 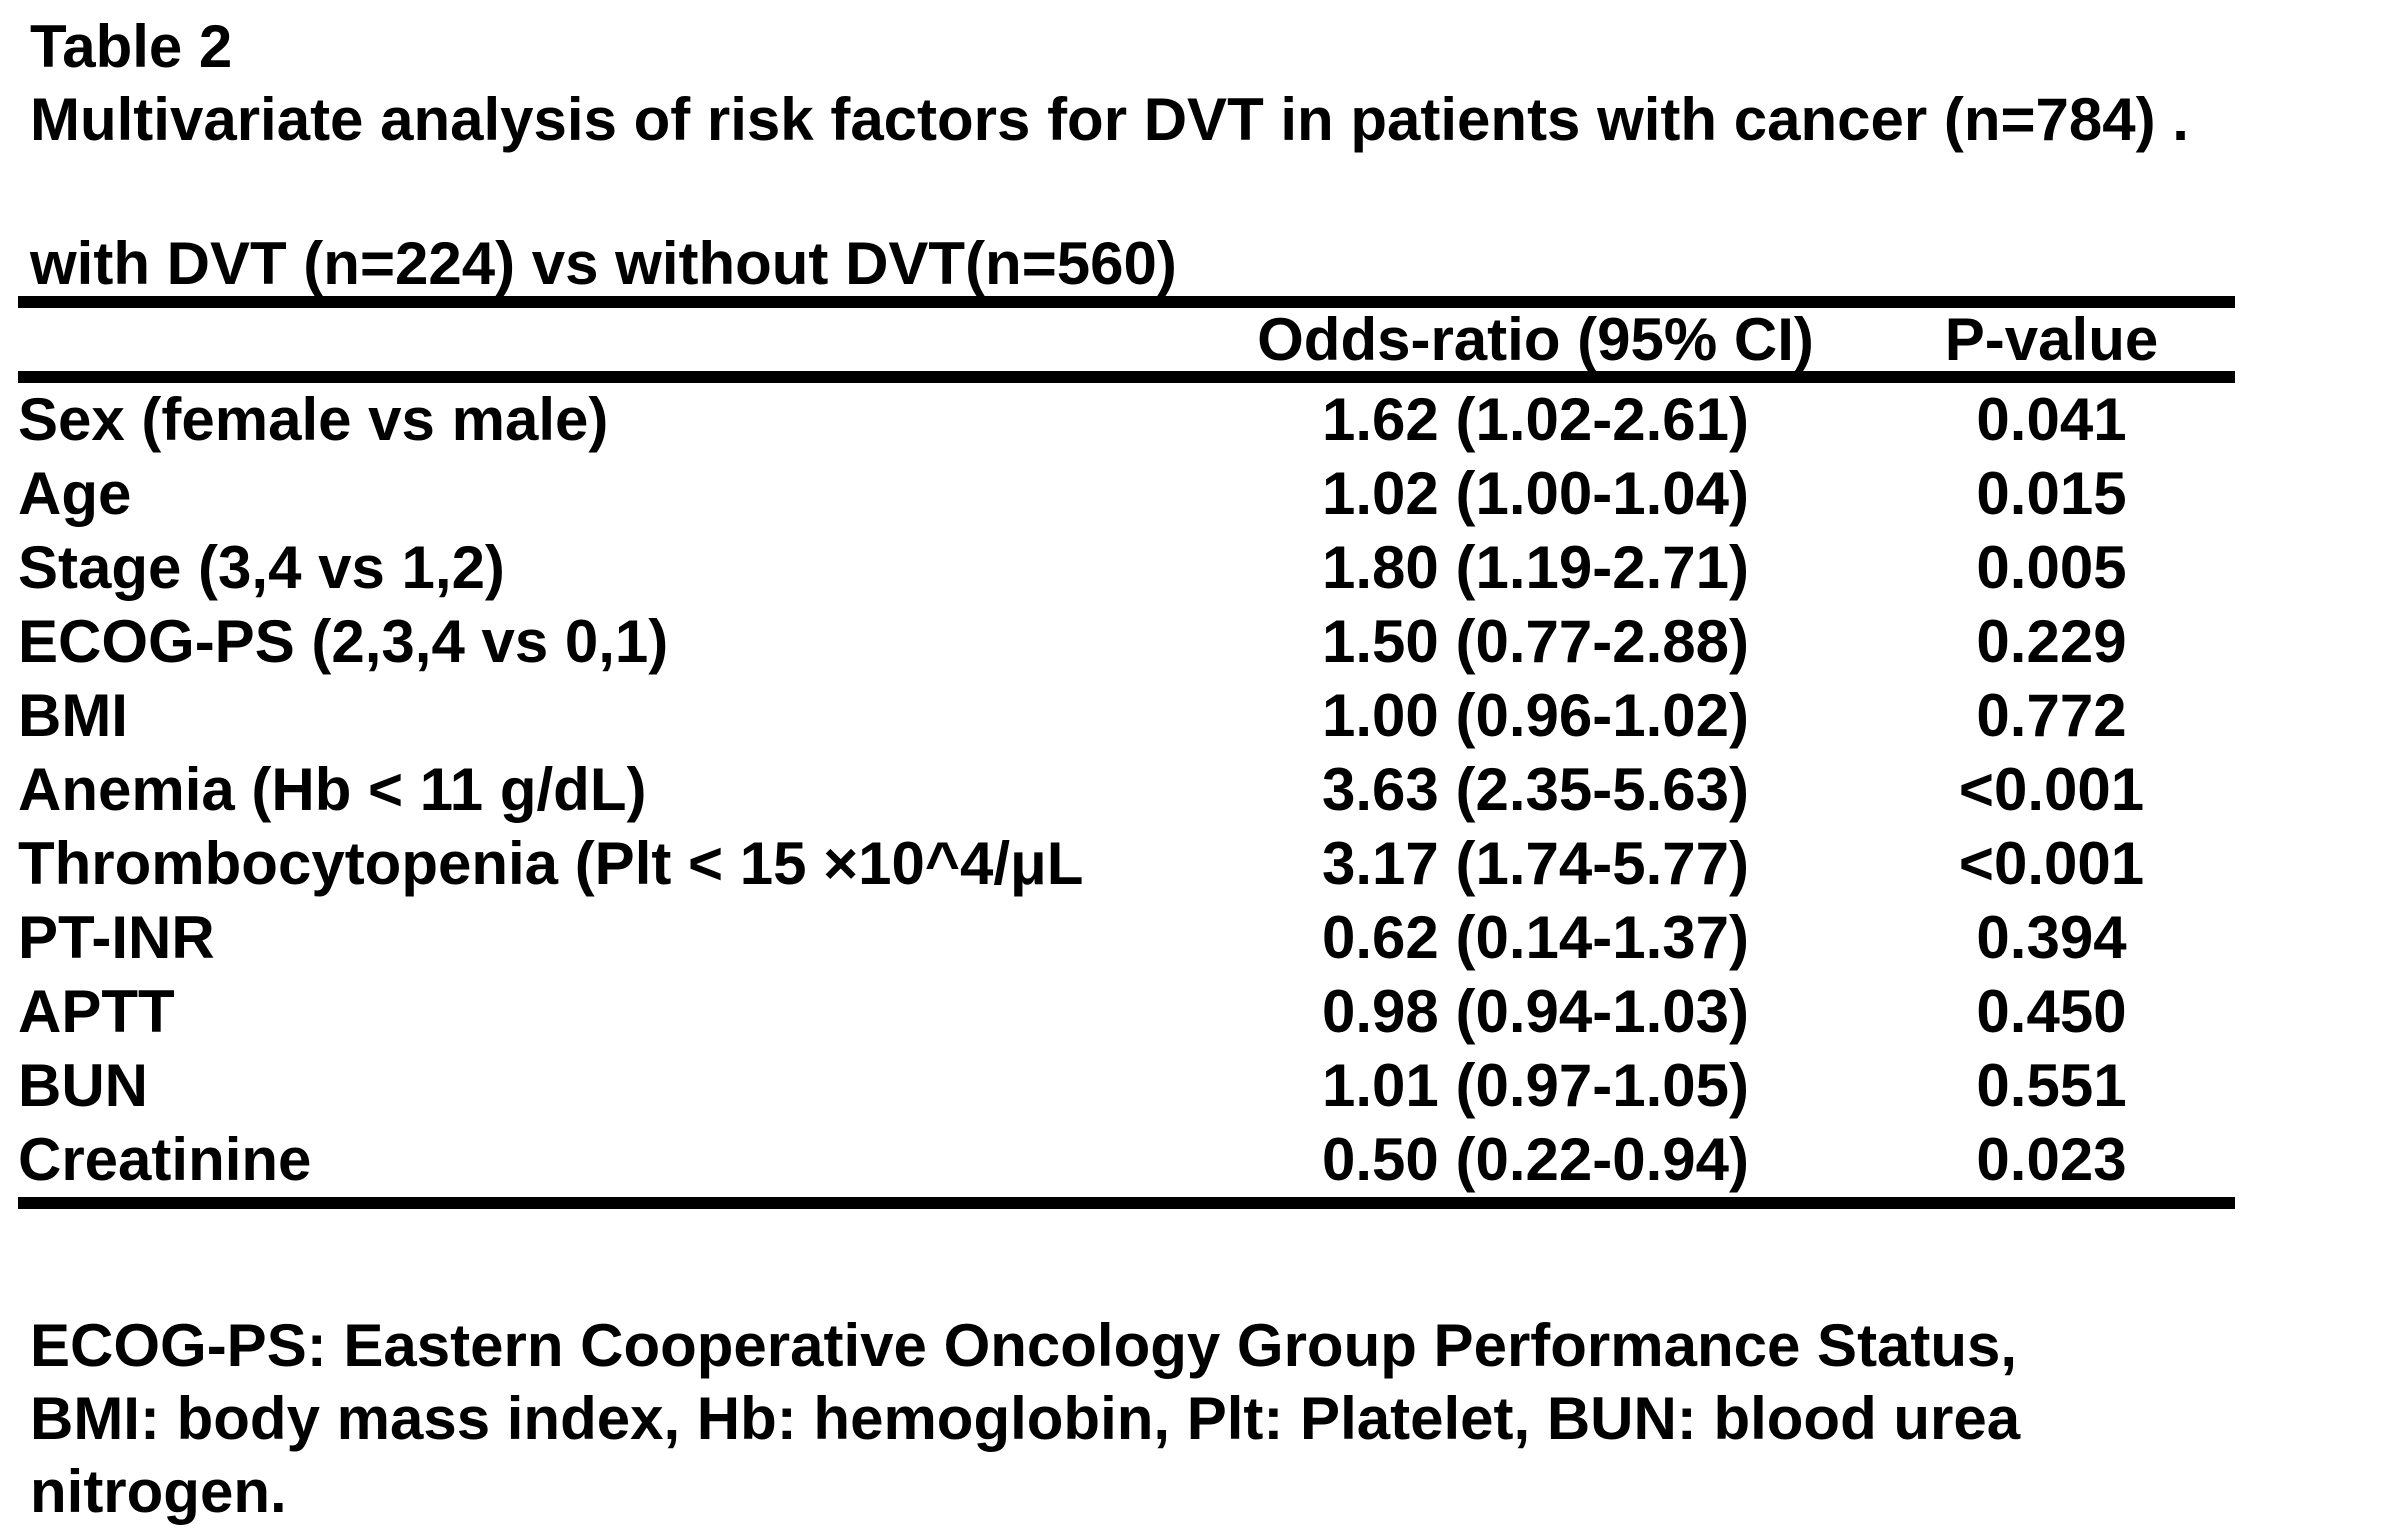 I want to click on header-factor-blank, so click(x=610, y=339).